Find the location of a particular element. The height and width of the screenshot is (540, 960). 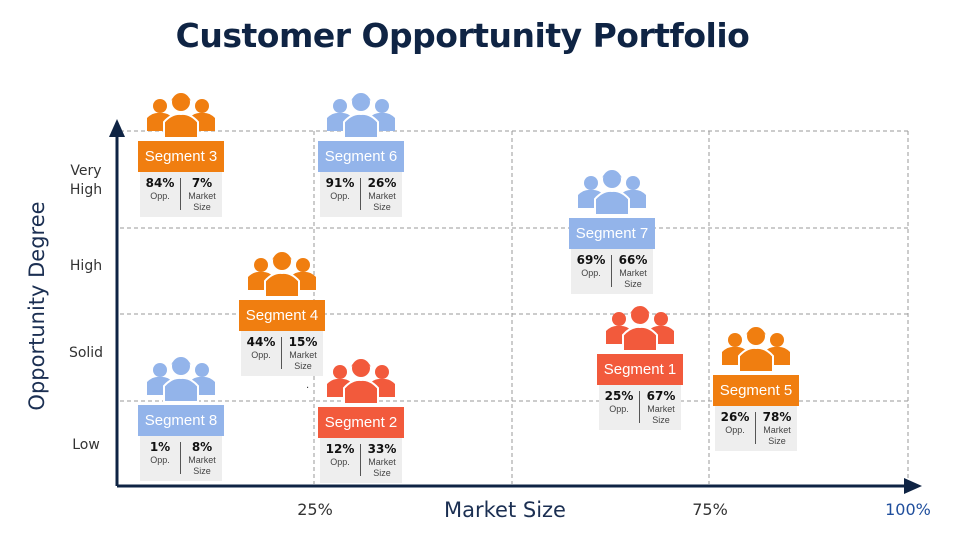

size-value: 15% is located at coordinates (303, 342).